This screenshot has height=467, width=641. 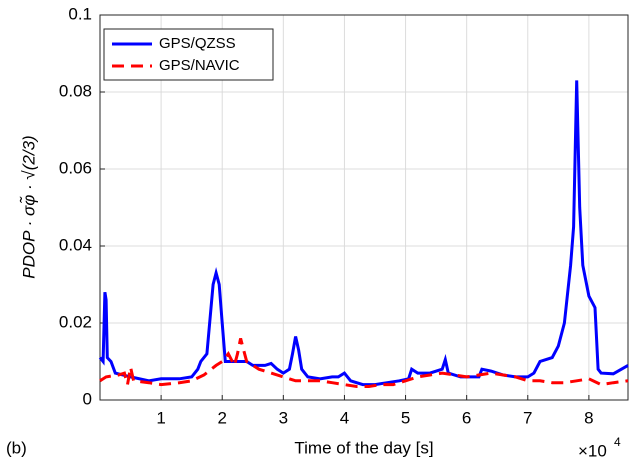 What do you see at coordinates (466, 417) in the screenshot?
I see `x-tick-label: 6` at bounding box center [466, 417].